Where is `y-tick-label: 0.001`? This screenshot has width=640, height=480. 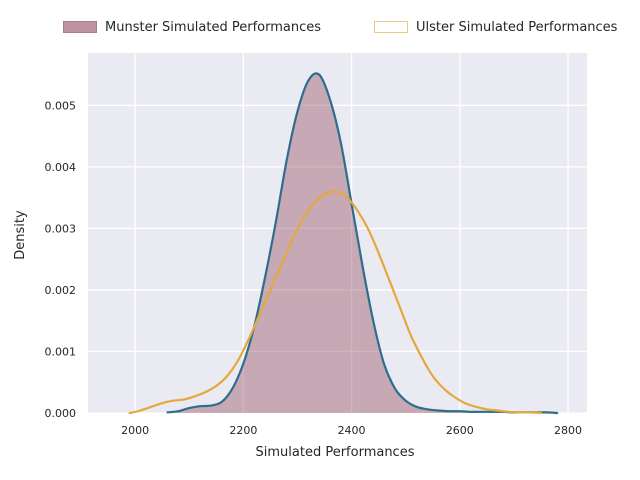
y-tick-label: 0.001 is located at coordinates (61, 351).